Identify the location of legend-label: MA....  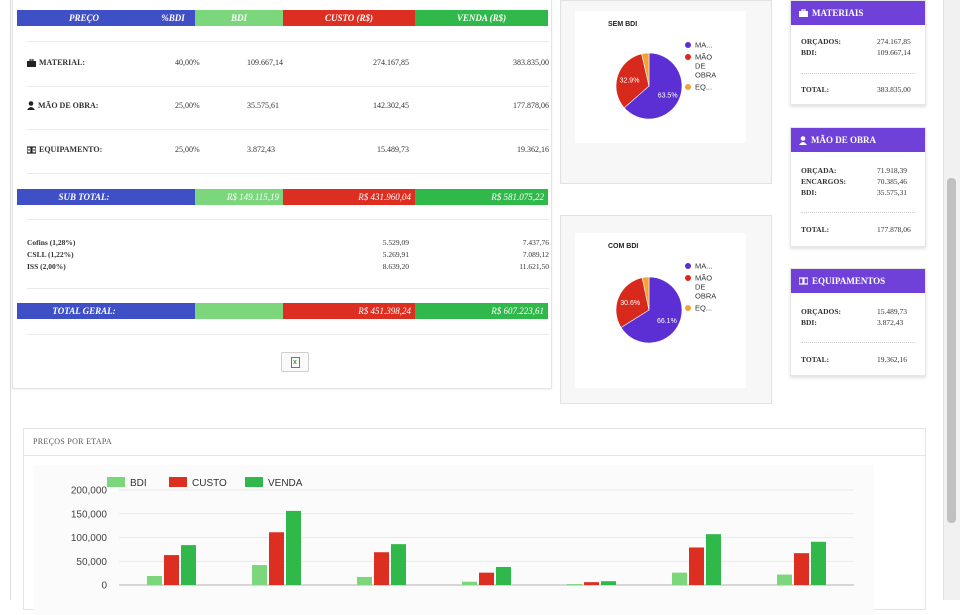
(704, 45).